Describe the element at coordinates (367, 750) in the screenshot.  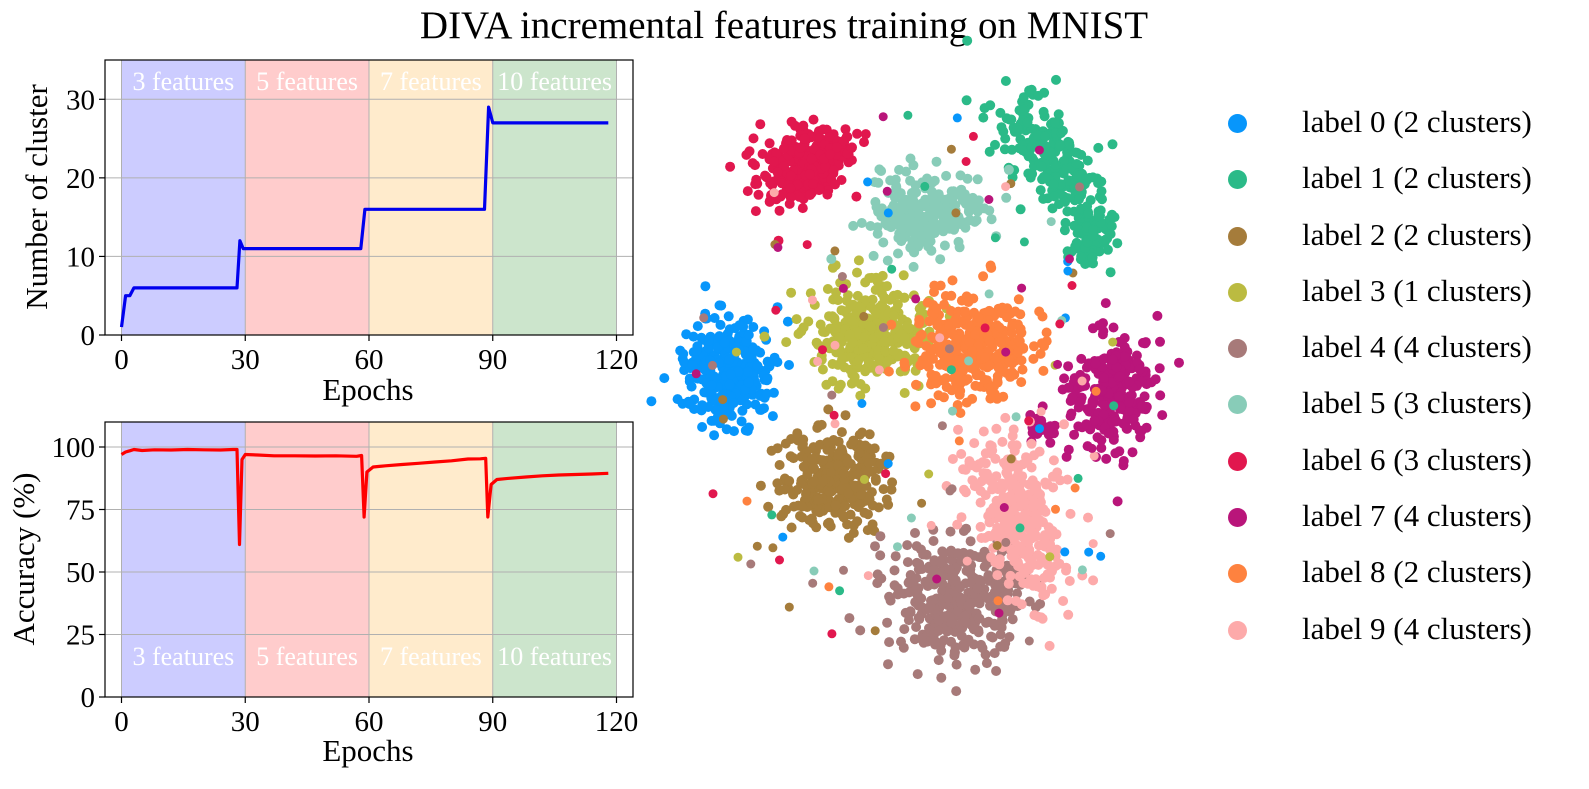
I see `bottom-x-axis-label: Epochs` at that location.